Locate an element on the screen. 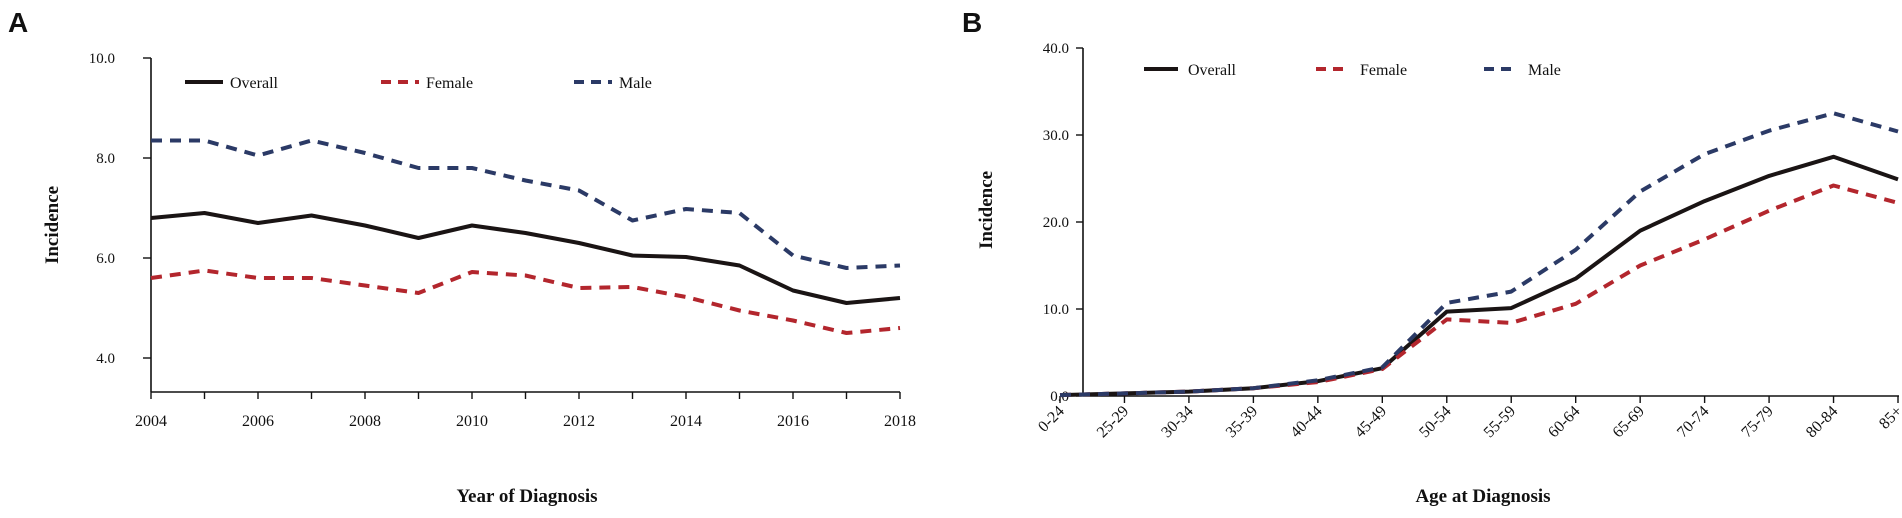  b-x-tick-label: 85+ is located at coordinates (1889, 418).